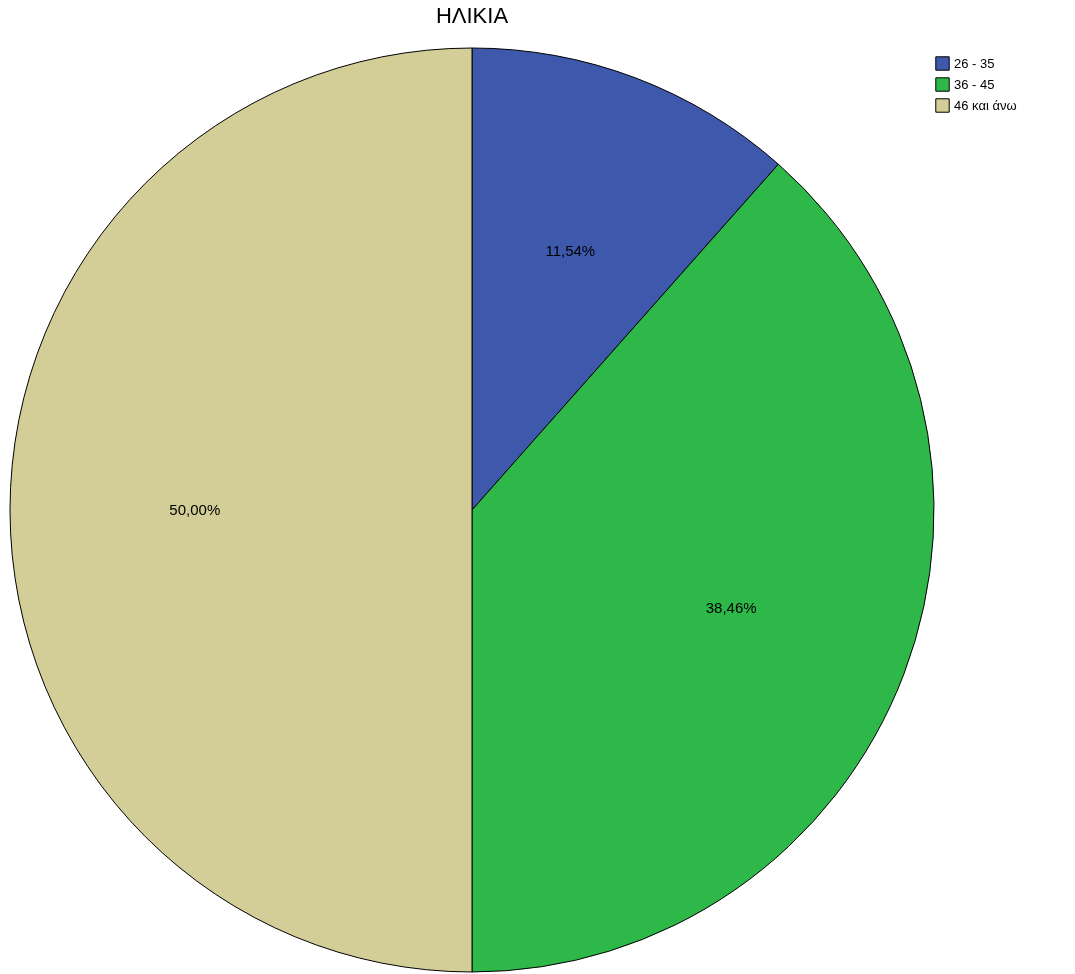 The height and width of the screenshot is (974, 1075). I want to click on legend-label: 26 - 35, so click(974, 63).